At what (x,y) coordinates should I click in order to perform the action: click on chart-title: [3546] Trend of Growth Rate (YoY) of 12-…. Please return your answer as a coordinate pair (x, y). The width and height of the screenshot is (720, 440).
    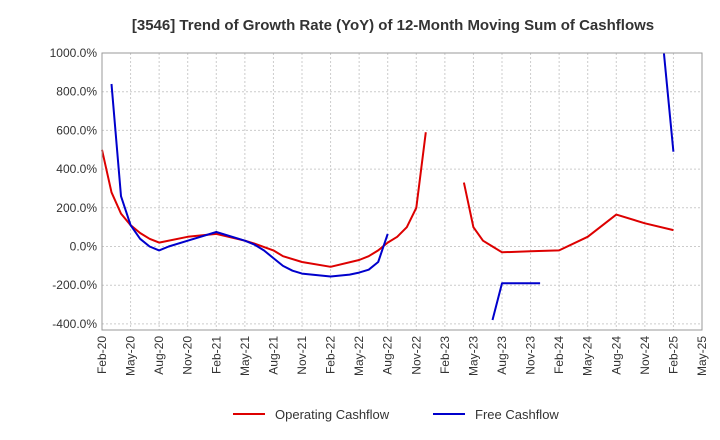
    Looking at the image, I should click on (393, 25).